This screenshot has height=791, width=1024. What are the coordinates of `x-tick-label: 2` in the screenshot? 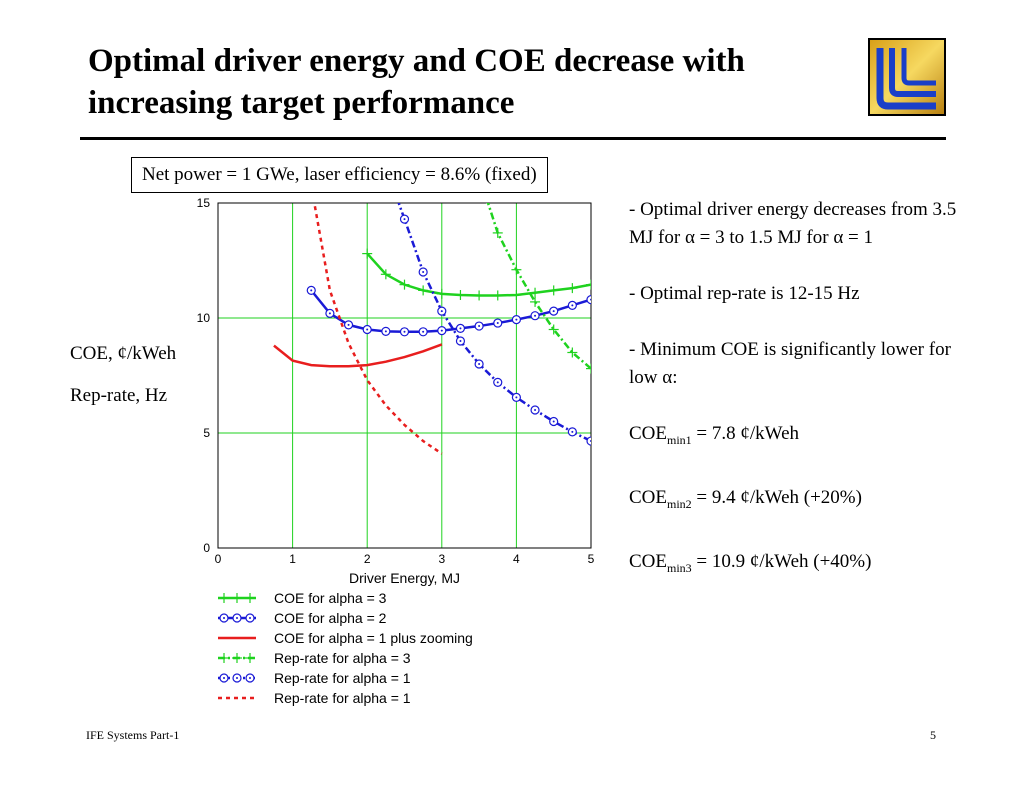 It's located at (367, 559).